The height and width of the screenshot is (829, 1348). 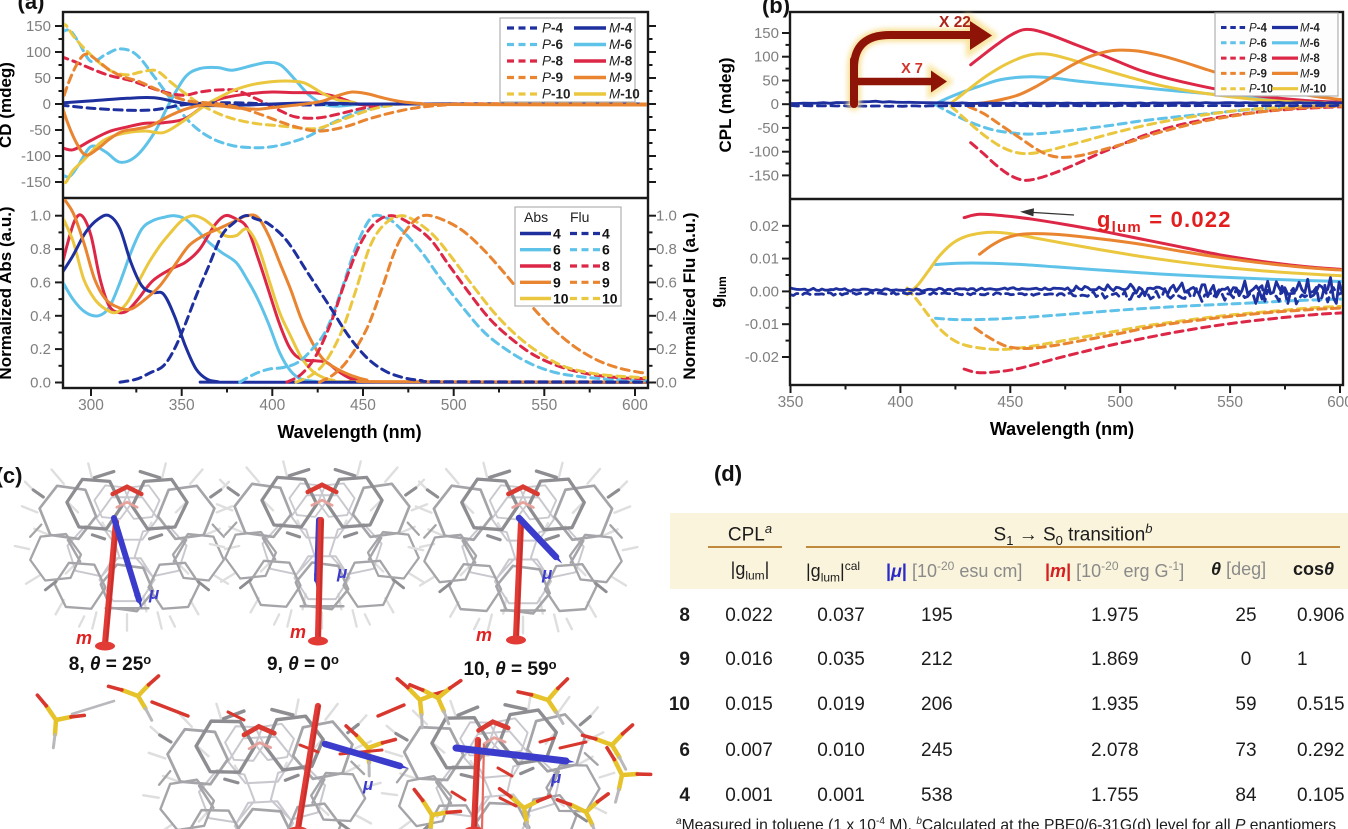 I want to click on svg-text: -0.01, so click(x=762, y=324).